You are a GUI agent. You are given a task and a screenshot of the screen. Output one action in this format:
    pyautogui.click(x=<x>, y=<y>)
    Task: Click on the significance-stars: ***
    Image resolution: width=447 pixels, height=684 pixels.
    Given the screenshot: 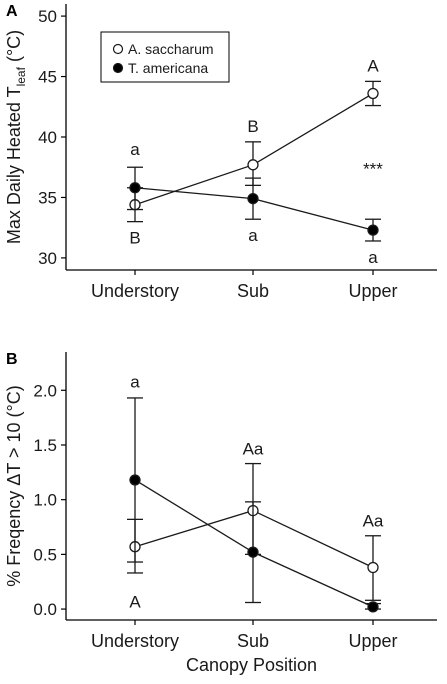 What is the action you would take?
    pyautogui.click(x=373, y=168)
    